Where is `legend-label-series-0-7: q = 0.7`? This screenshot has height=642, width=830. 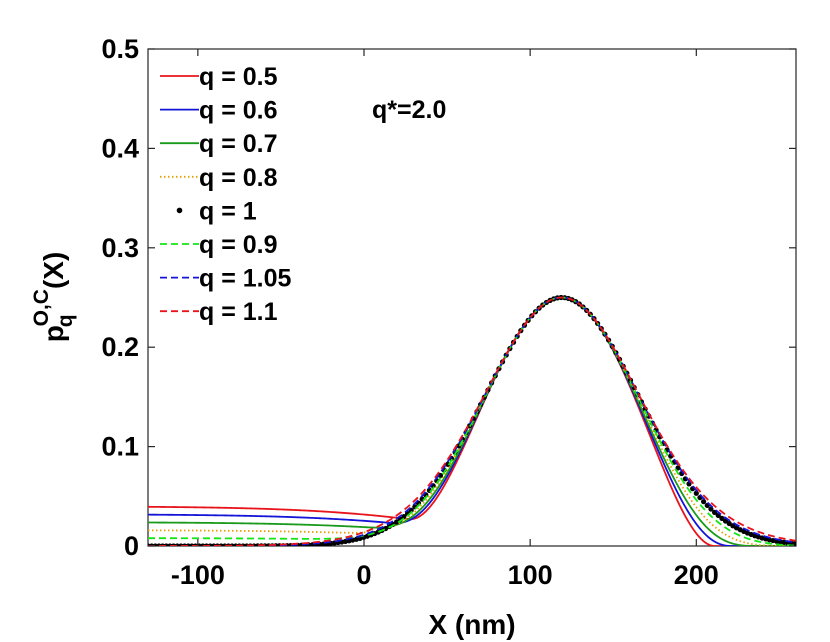
legend-label-series-0-7: q = 0.7 is located at coordinates (238, 144).